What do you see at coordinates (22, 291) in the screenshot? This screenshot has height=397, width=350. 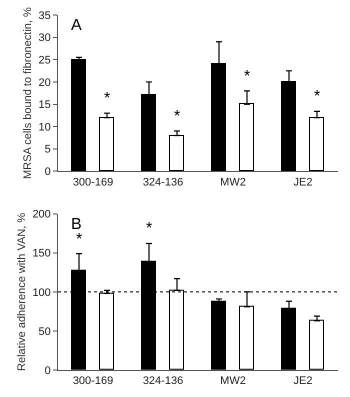 I see `y-axis-title: Relative adherence with VAN, %` at bounding box center [22, 291].